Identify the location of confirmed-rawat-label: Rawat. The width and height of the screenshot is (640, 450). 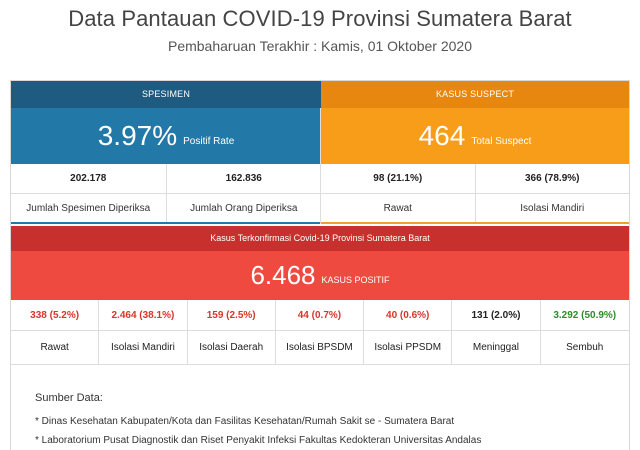
(55, 347).